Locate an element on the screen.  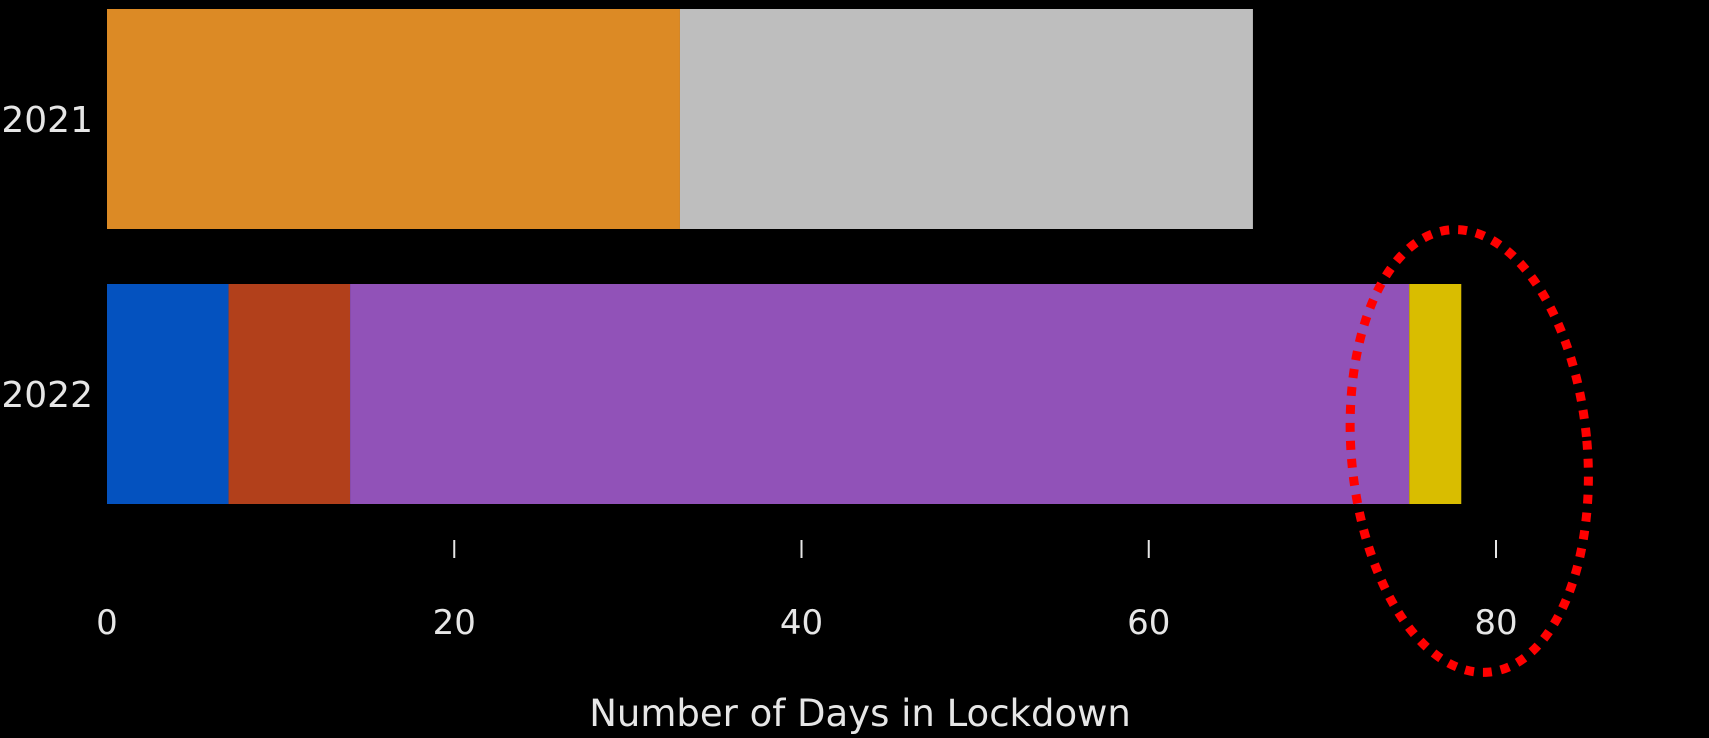
category-labels-layer: 2021 2022 is located at coordinates (47, 258).